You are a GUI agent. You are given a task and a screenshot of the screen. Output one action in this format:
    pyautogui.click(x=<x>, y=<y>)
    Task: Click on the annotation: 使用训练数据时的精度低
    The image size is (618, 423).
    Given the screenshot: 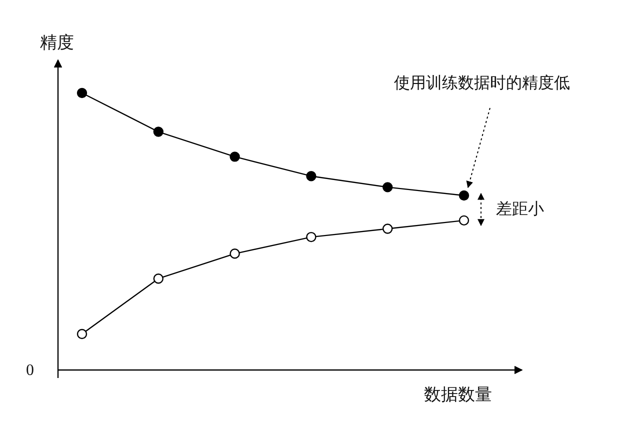 What is the action you would take?
    pyautogui.click(x=482, y=83)
    